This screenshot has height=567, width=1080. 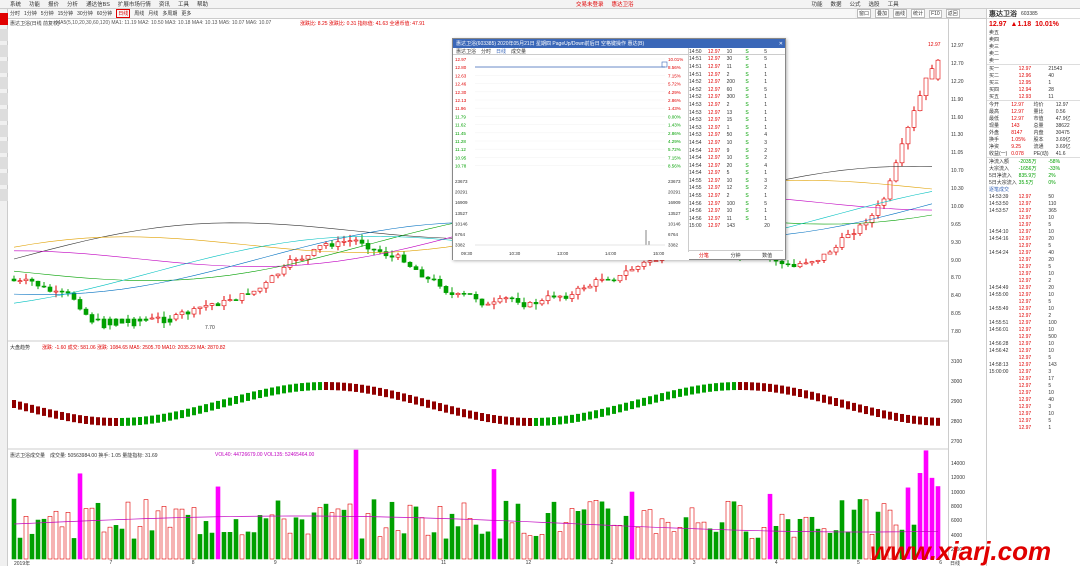 What do you see at coordinates (153, 14) in the screenshot?
I see `period-month: 月线` at bounding box center [153, 14].